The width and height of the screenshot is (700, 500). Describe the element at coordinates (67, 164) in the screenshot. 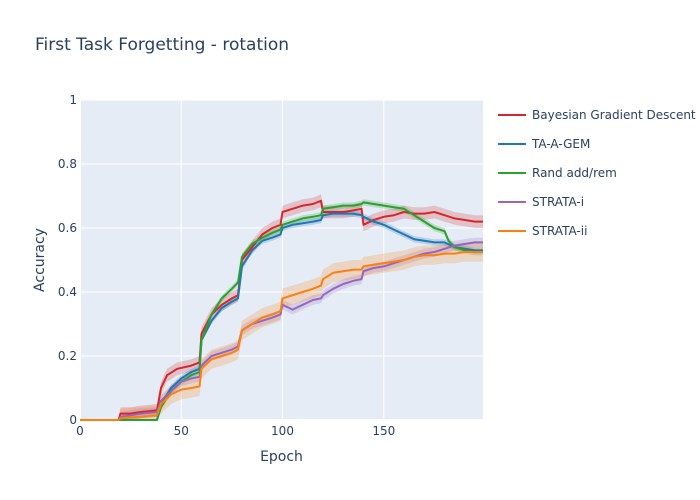

I see `y-tick-label: 0.8` at that location.